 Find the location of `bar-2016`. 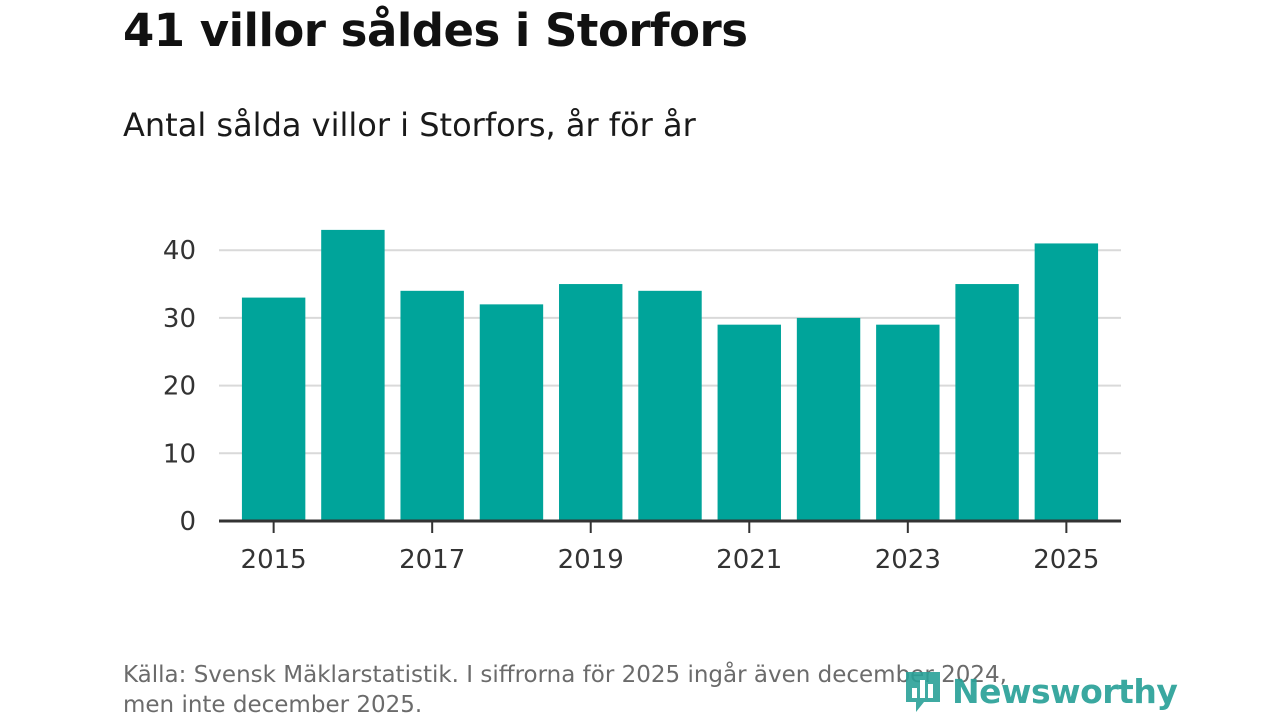

bar-2016 is located at coordinates (353, 375).